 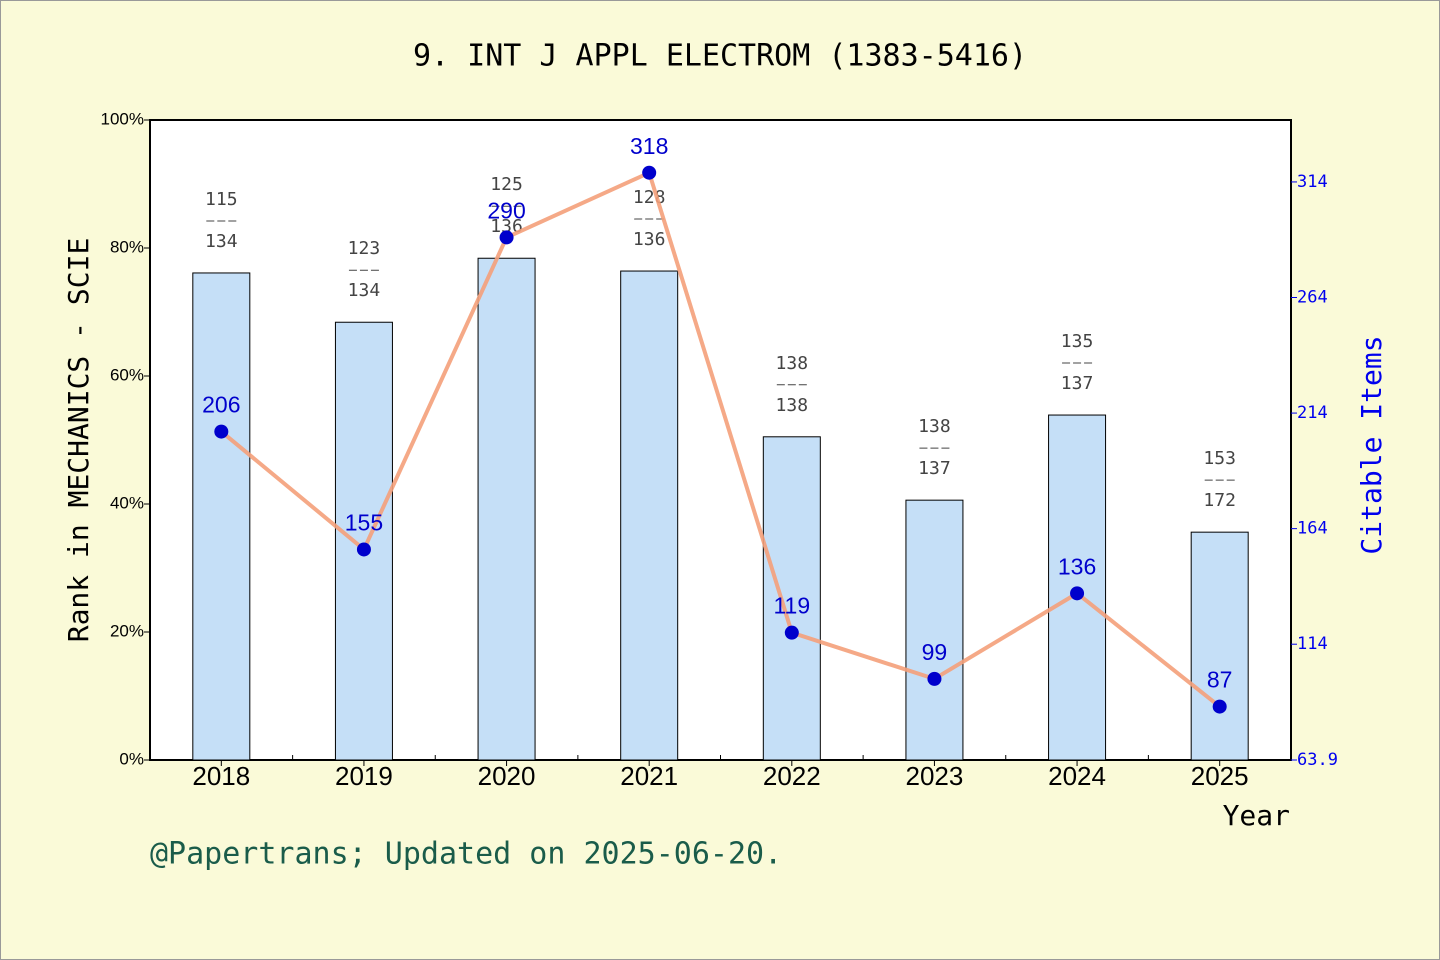 What do you see at coordinates (506, 210) in the screenshot?
I see `data-label: 290` at bounding box center [506, 210].